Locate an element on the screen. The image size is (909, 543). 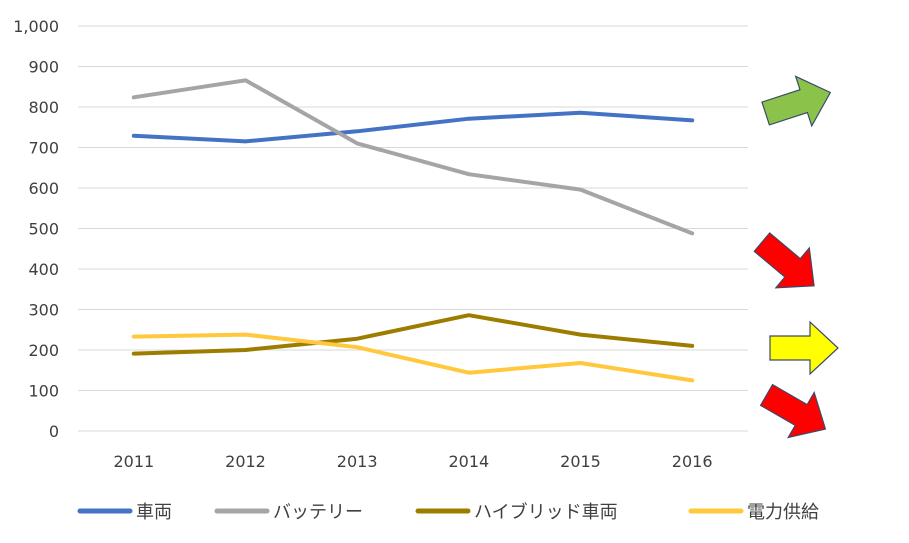
y-tick-label: 900 is located at coordinates (43, 67).